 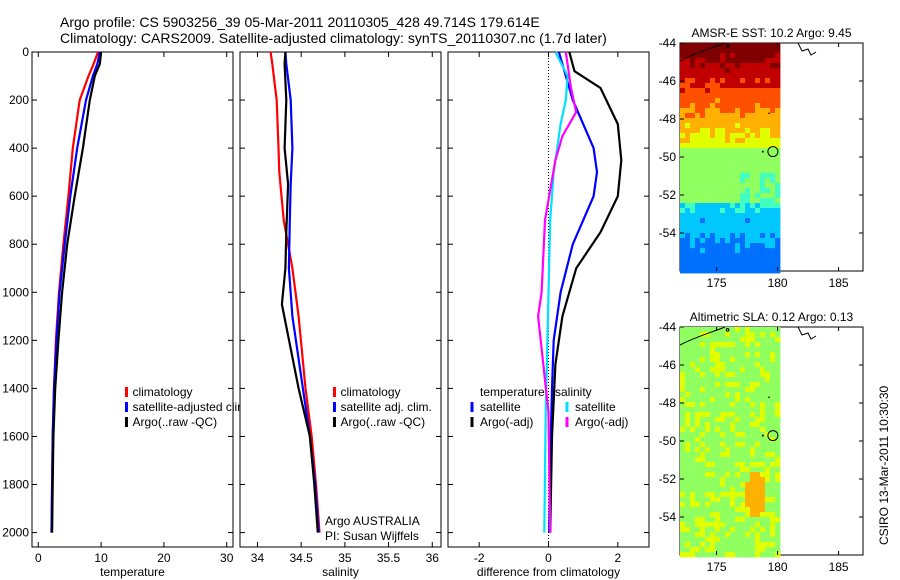 What do you see at coordinates (370, 392) in the screenshot?
I see `legend-label: climatology` at bounding box center [370, 392].